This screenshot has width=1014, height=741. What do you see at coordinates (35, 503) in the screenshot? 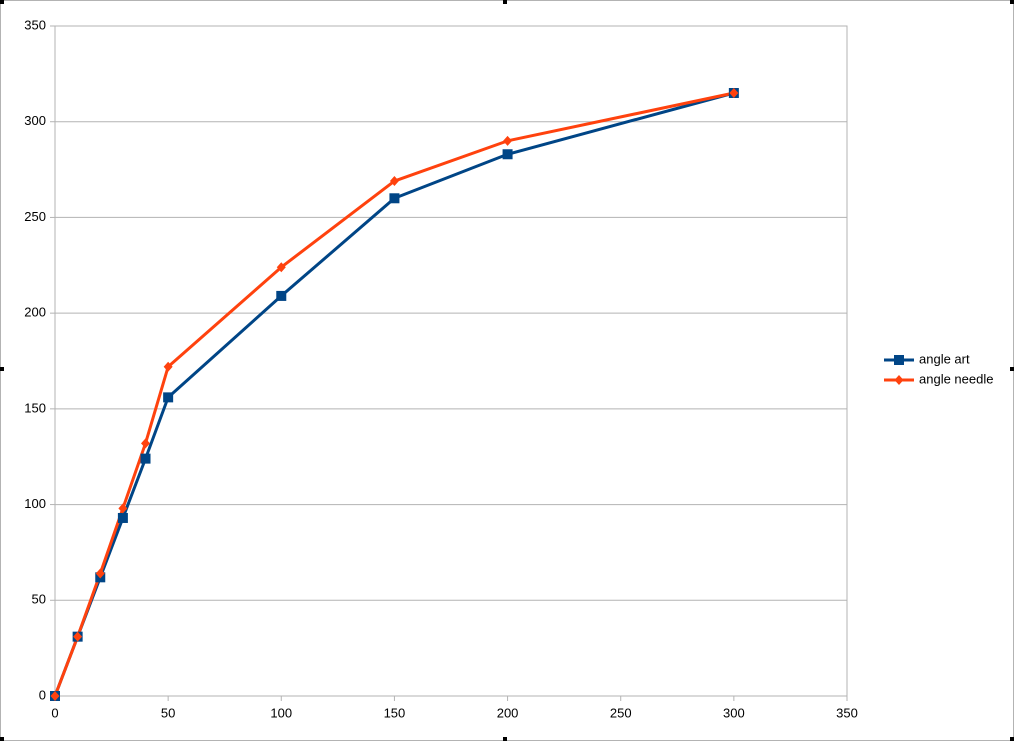
I see `y-tick-label: 100` at bounding box center [35, 503].